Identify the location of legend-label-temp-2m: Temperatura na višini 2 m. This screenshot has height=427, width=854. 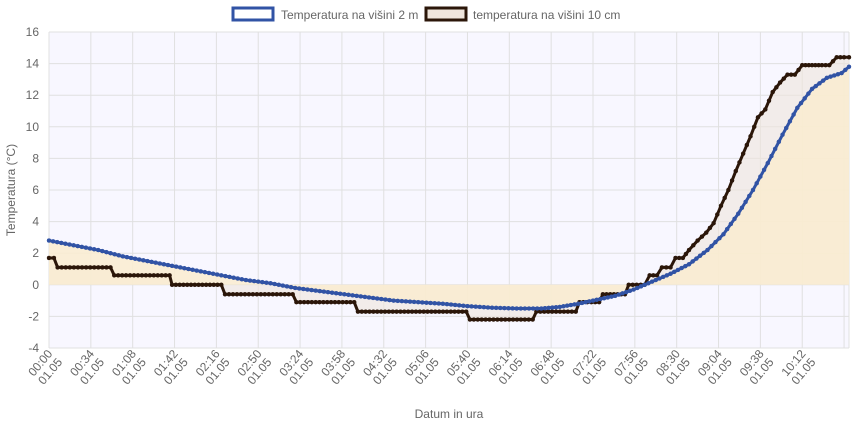
(349, 15).